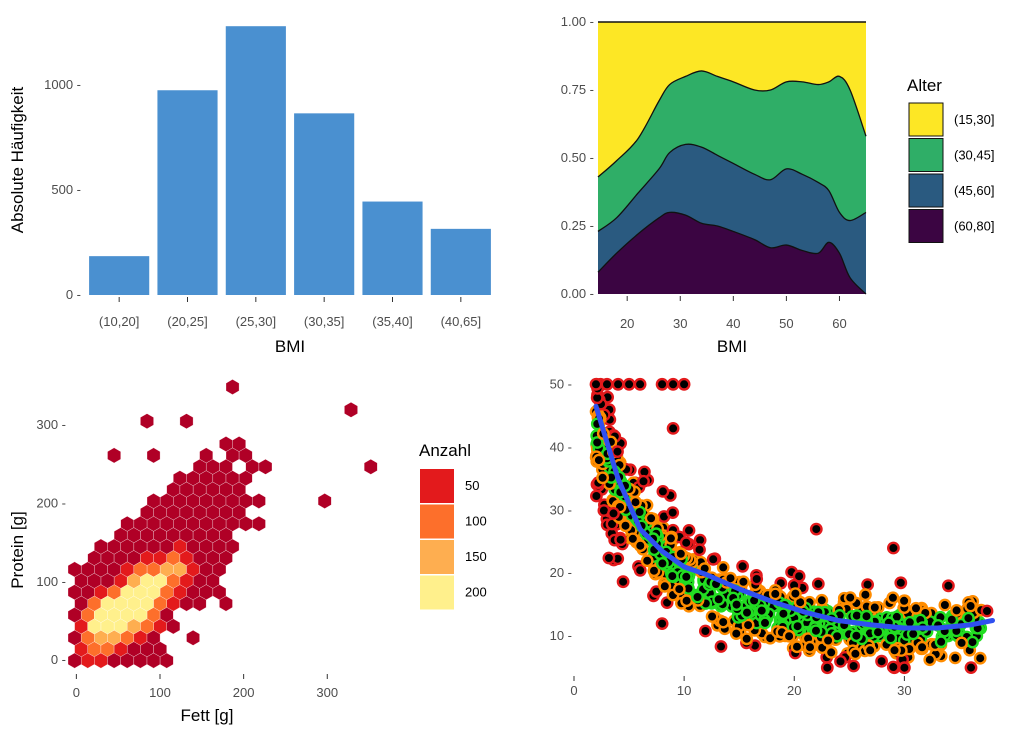  I want to click on x-tick-label-1: (20,25], so click(187, 321).